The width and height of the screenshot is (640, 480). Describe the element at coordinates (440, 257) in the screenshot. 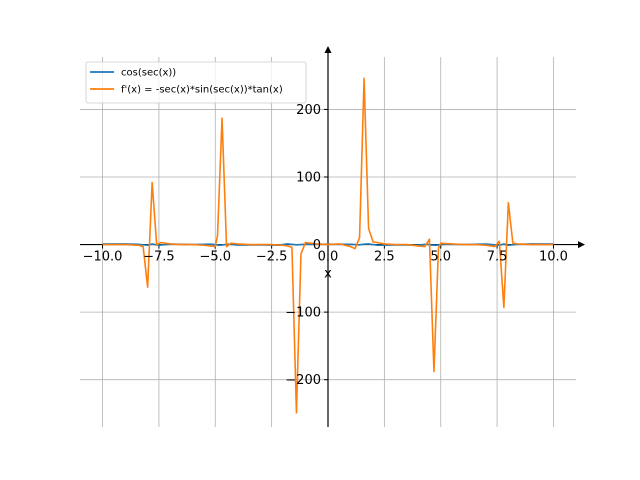

I see `x-tick-label: 5.0` at that location.